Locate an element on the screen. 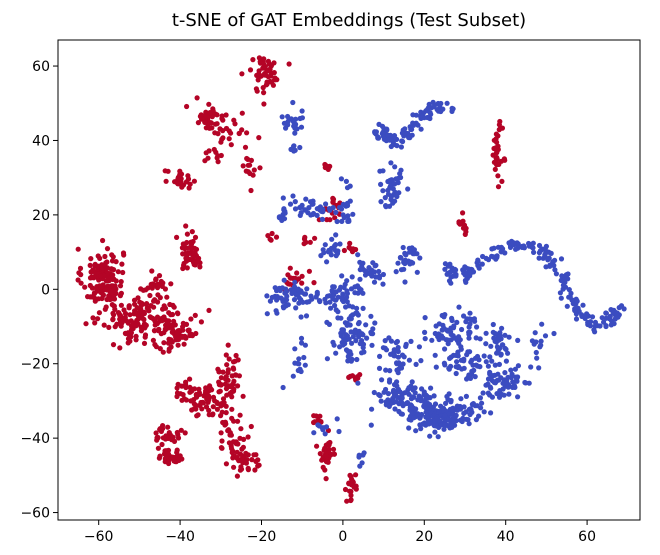 This screenshot has height=555, width=660. y-tick-label: −40 is located at coordinates (35, 439).